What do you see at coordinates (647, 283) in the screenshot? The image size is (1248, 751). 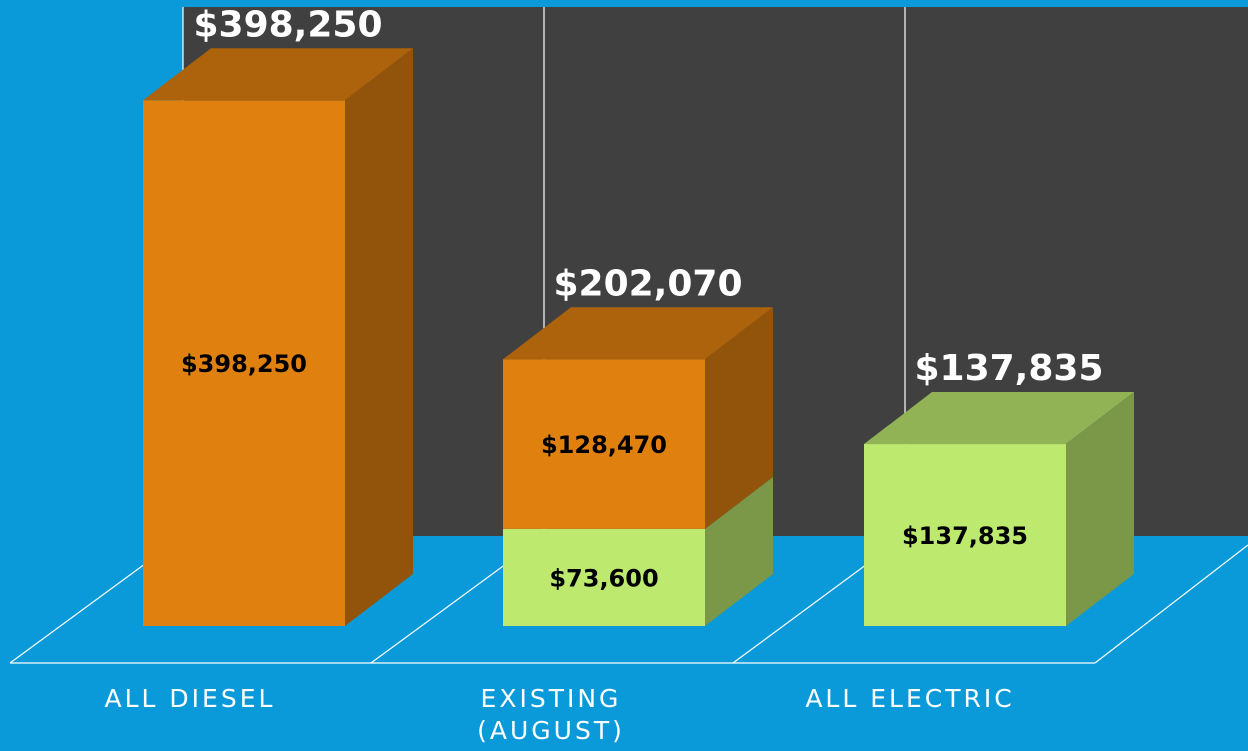 I see `total-label: $202,070` at bounding box center [647, 283].